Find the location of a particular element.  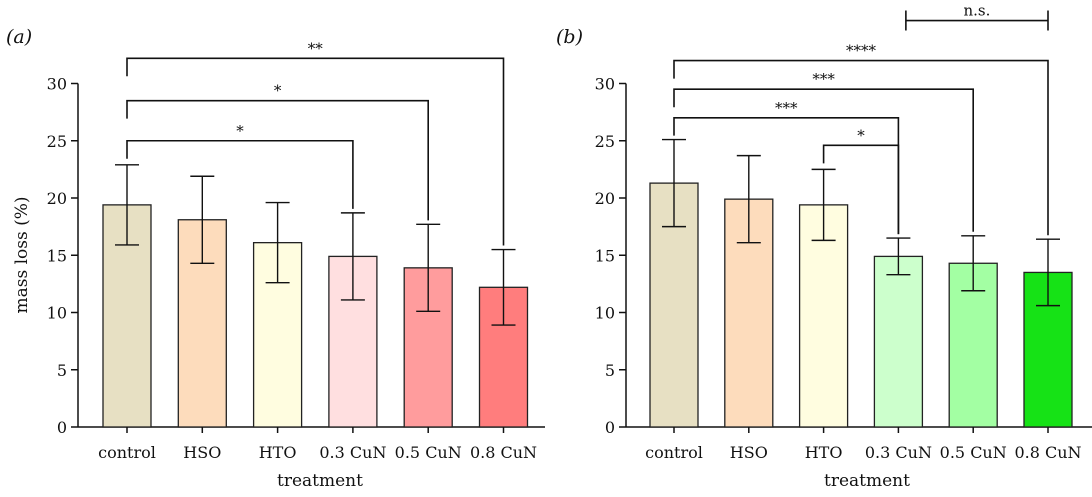

significance-label: n.s. is located at coordinates (976, 11).